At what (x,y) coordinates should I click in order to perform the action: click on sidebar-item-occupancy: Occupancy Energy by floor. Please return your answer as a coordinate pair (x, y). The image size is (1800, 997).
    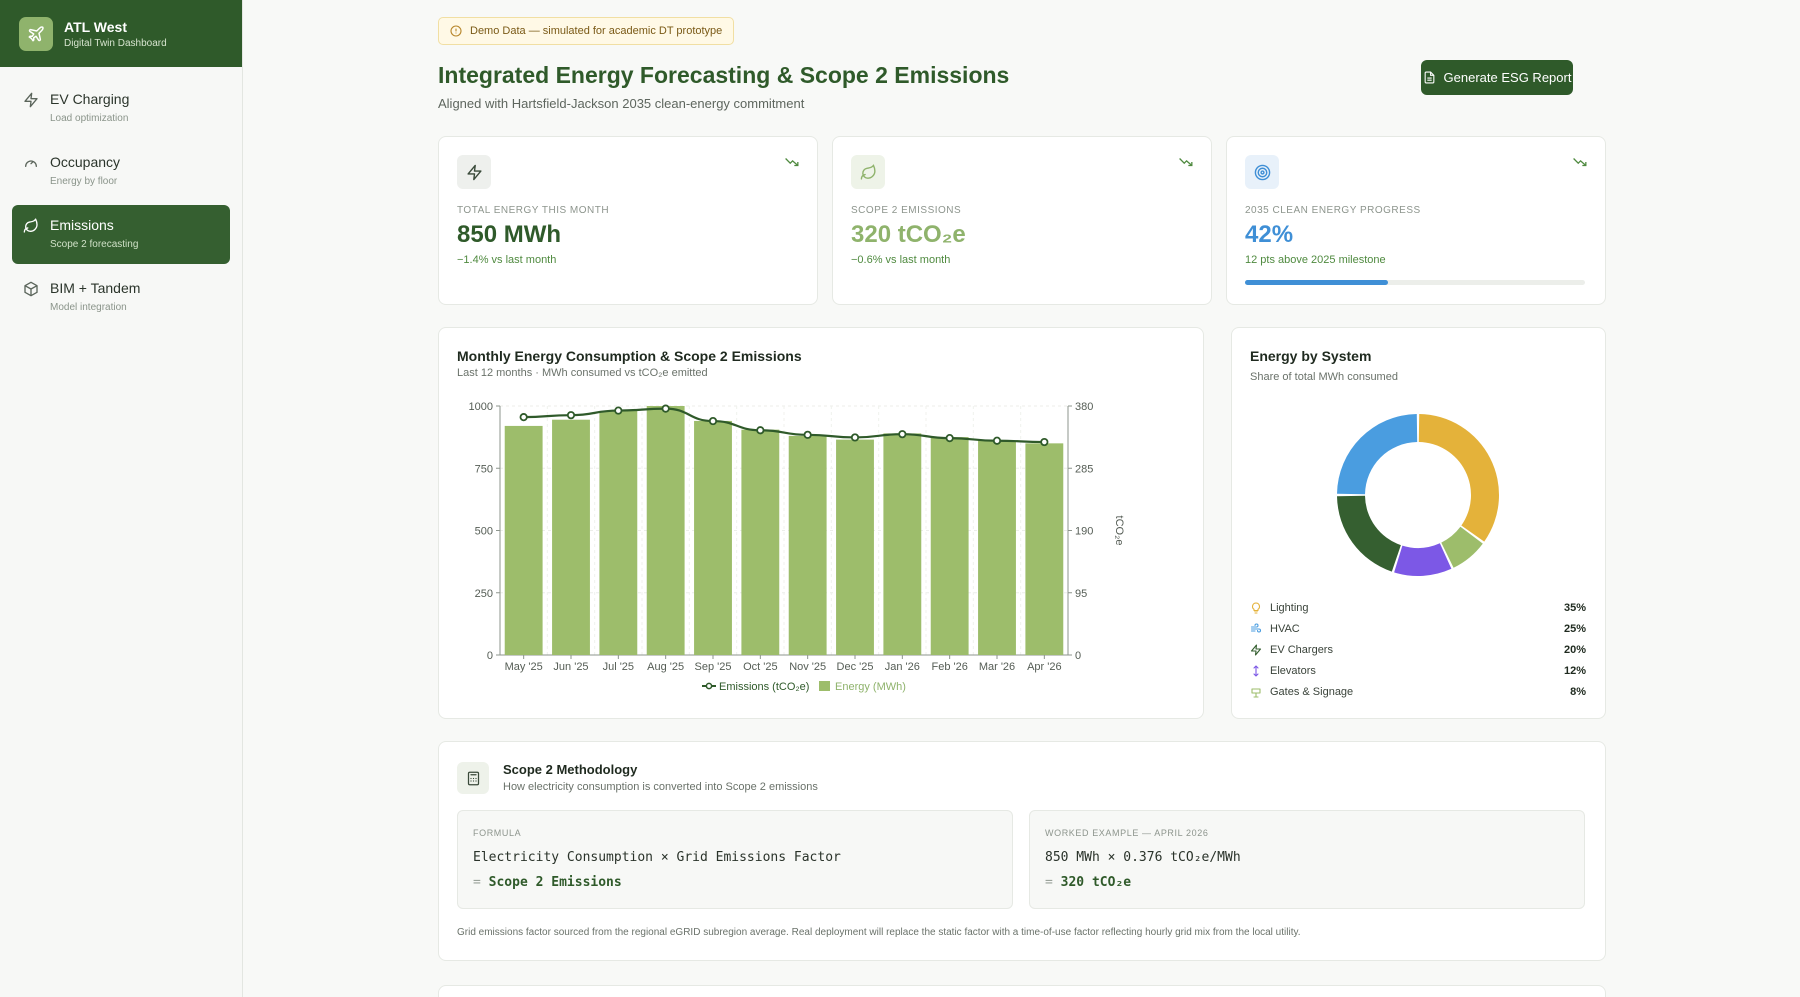
    Looking at the image, I should click on (121, 171).